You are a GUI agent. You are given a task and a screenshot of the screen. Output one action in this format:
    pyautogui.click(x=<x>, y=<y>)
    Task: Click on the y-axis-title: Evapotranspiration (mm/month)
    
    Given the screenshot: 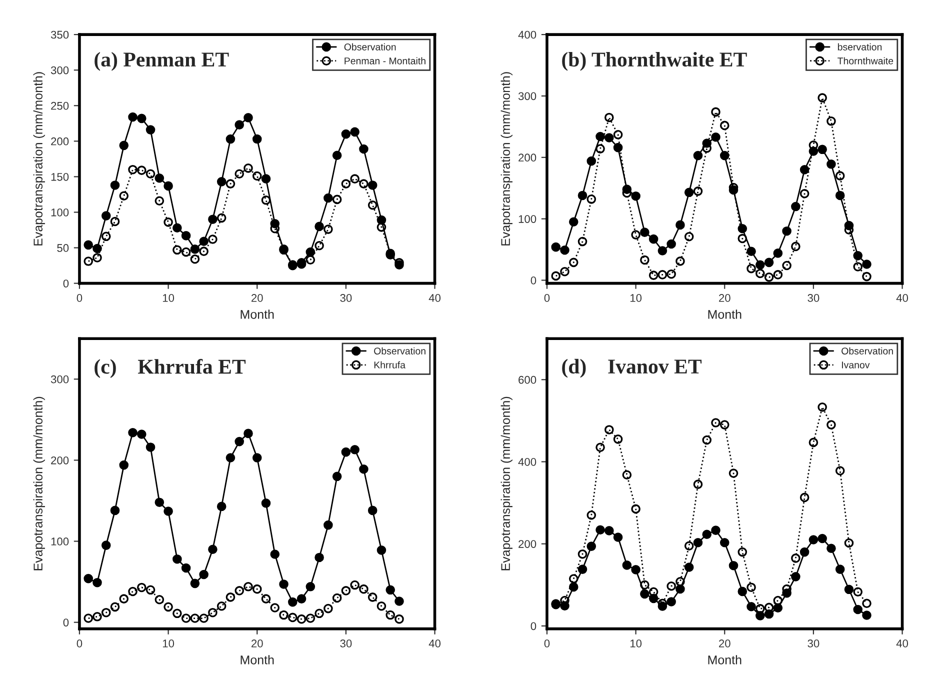 What is the action you would take?
    pyautogui.click(x=39, y=159)
    